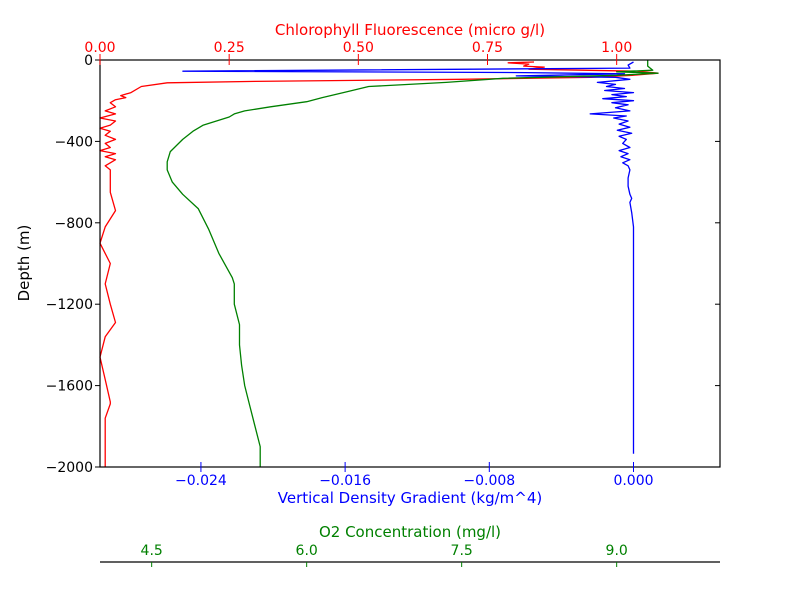 The width and height of the screenshot is (800, 600). I want to click on depth-tick-label: −800, so click(74, 224).